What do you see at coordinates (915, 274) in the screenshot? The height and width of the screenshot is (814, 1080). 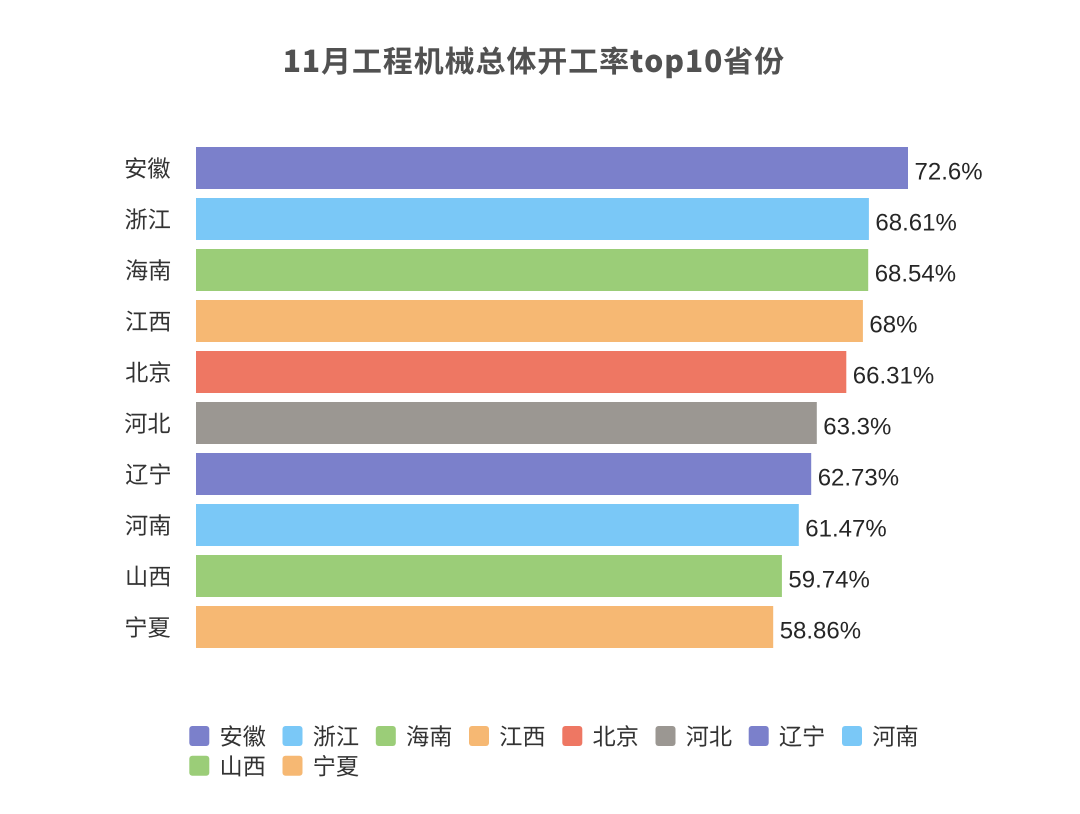 I see `svg-text: 68.54%` at bounding box center [915, 274].